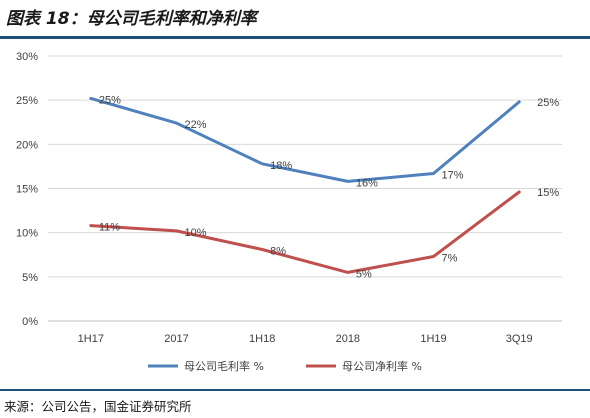  I want to click on footer-divider, so click(295, 390).